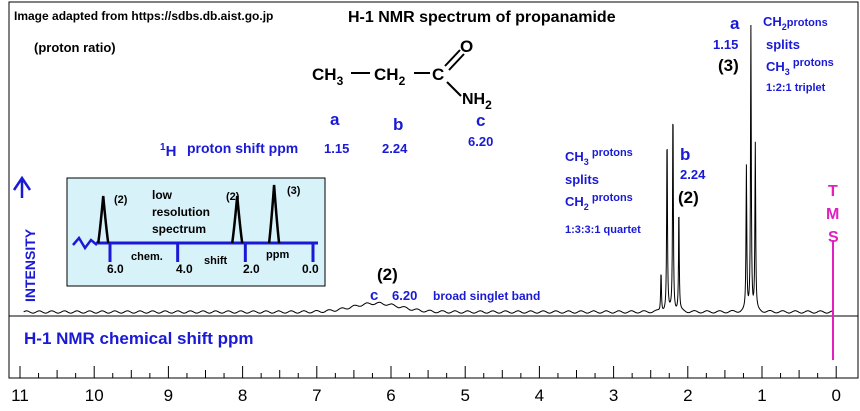 The image size is (860, 411). What do you see at coordinates (455, 284) in the screenshot?
I see `peak-c-annotation: (2) c 6.20 broad singlet band` at bounding box center [455, 284].